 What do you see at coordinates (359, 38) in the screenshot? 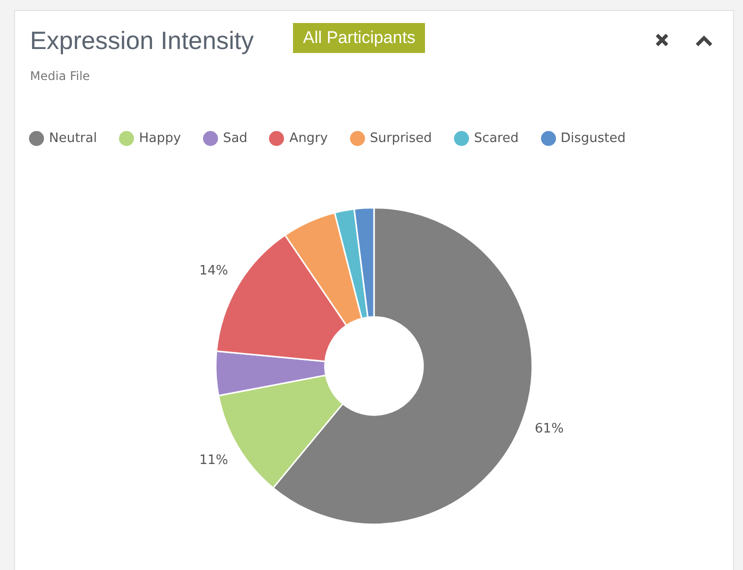
I see `text: All Participants` at bounding box center [359, 38].